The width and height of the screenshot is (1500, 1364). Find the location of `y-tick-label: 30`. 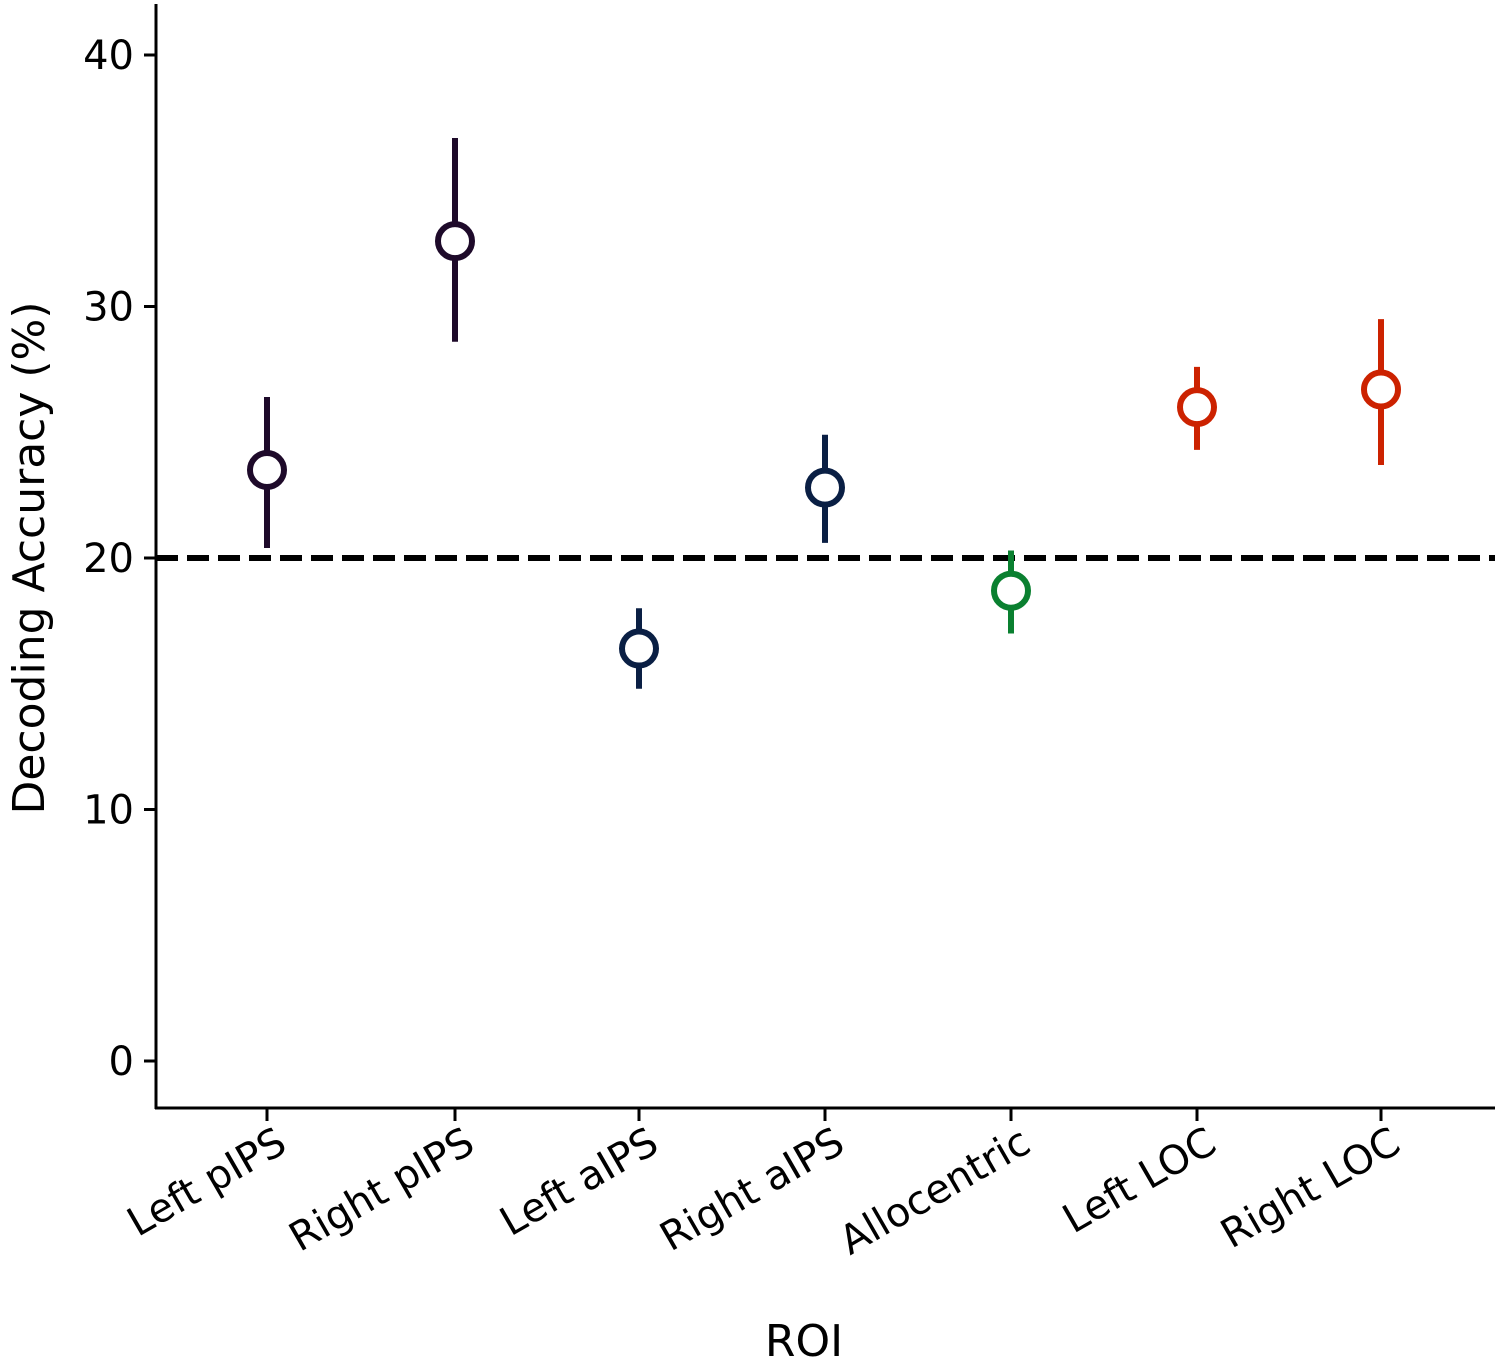

y-tick-label: 30 is located at coordinates (108, 308).